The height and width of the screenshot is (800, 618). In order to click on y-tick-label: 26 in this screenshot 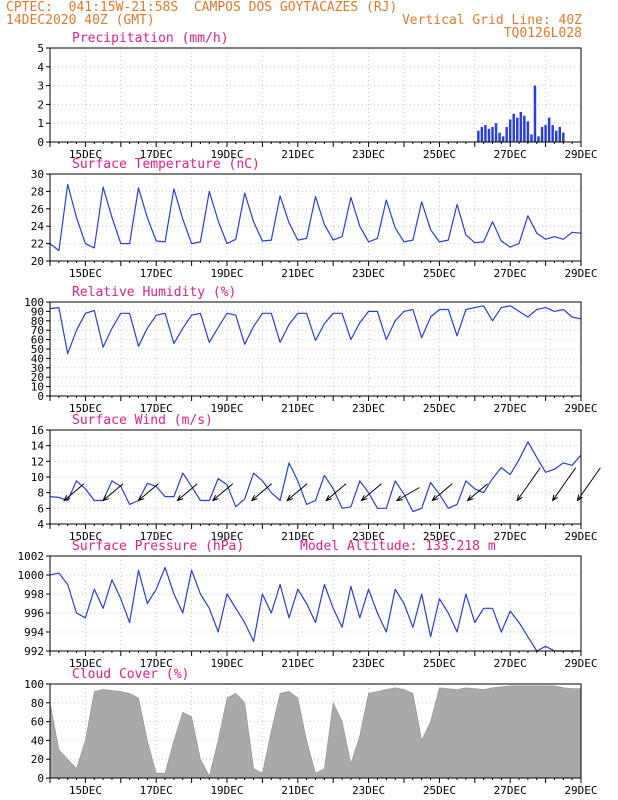, I will do `click(37, 209)`.